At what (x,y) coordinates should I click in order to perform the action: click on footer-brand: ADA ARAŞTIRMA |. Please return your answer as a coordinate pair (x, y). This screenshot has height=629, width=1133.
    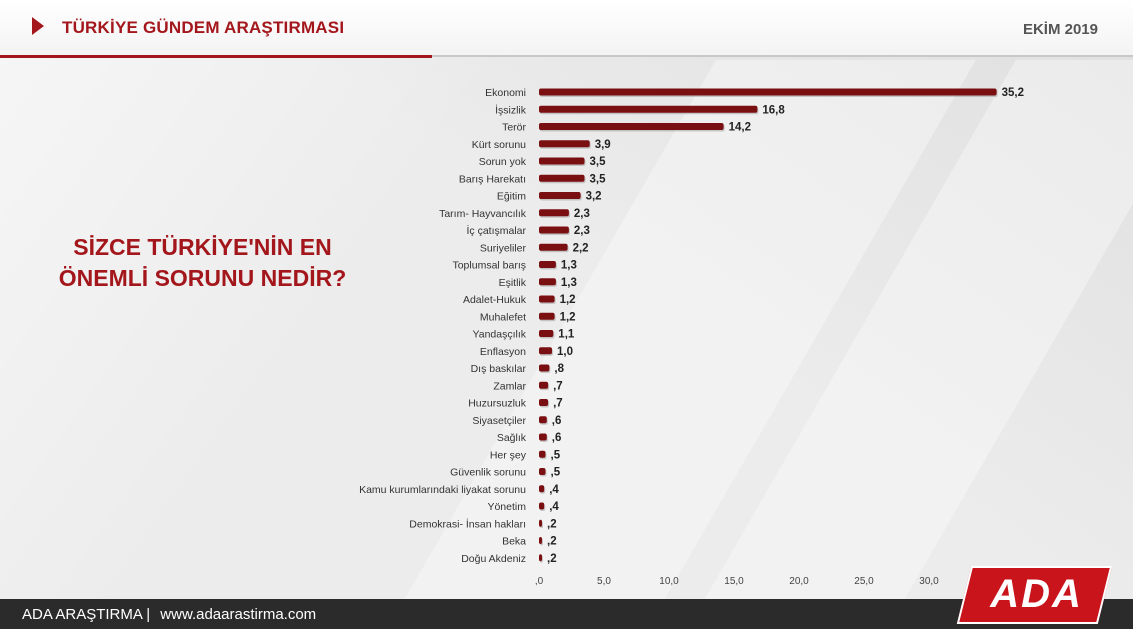
    Looking at the image, I should click on (86, 614).